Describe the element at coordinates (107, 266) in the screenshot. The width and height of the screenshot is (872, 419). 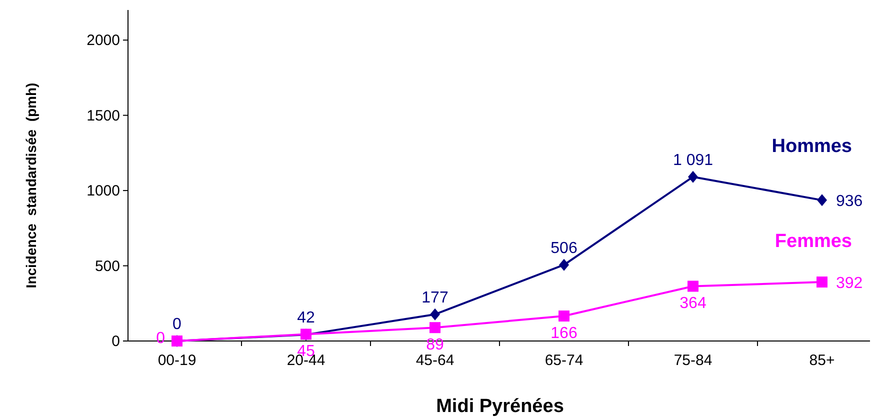
I see `y-tick-label: 500` at that location.